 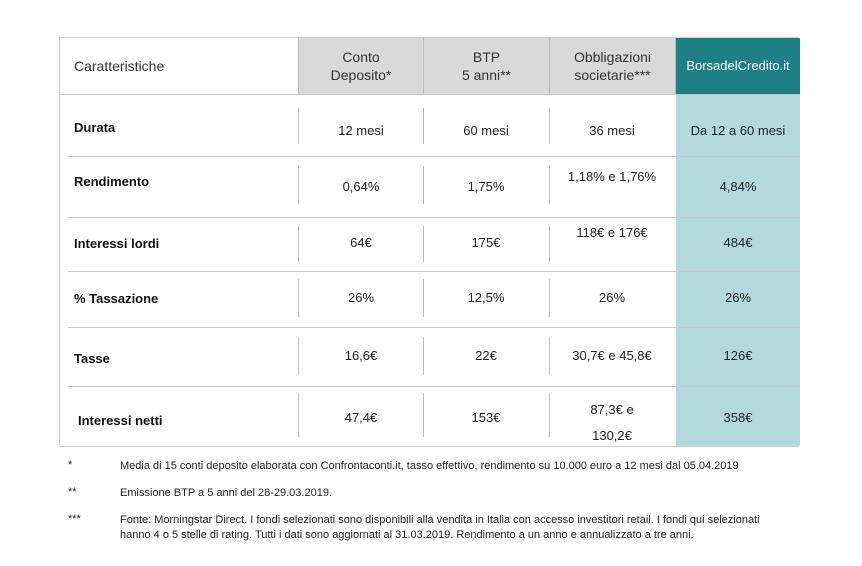 I want to click on header-label: Caratteristiche, so click(x=179, y=66).